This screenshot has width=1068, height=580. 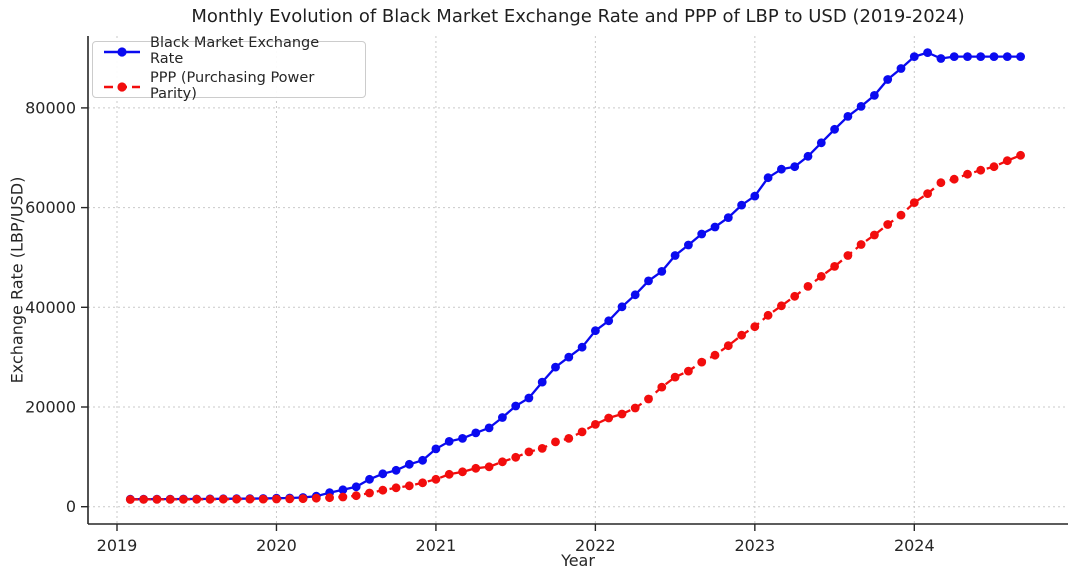 I want to click on y-tick-label: 20000, so click(x=50, y=407).